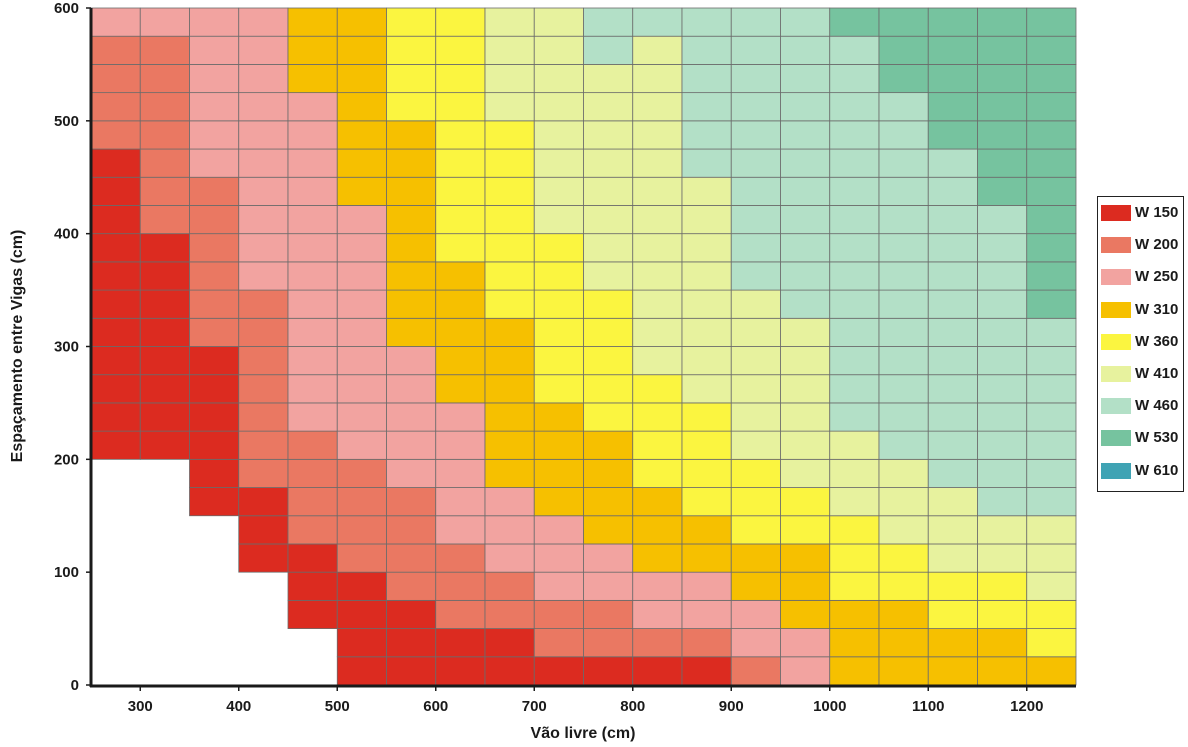  I want to click on x-tick-label: 300, so click(140, 706).